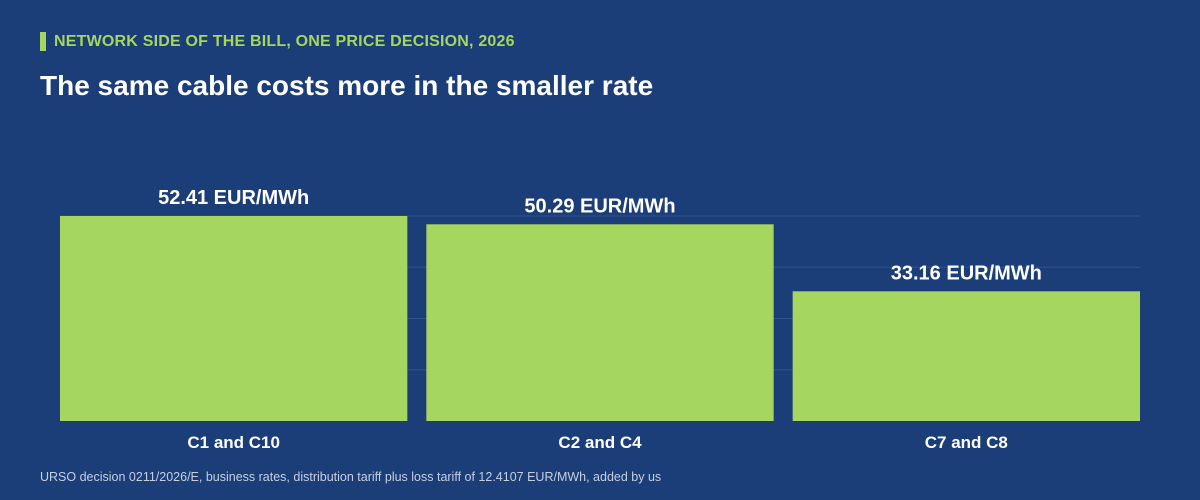 Image resolution: width=1200 pixels, height=500 pixels. Describe the element at coordinates (966, 442) in the screenshot. I see `category-label: C7 and C8` at that location.